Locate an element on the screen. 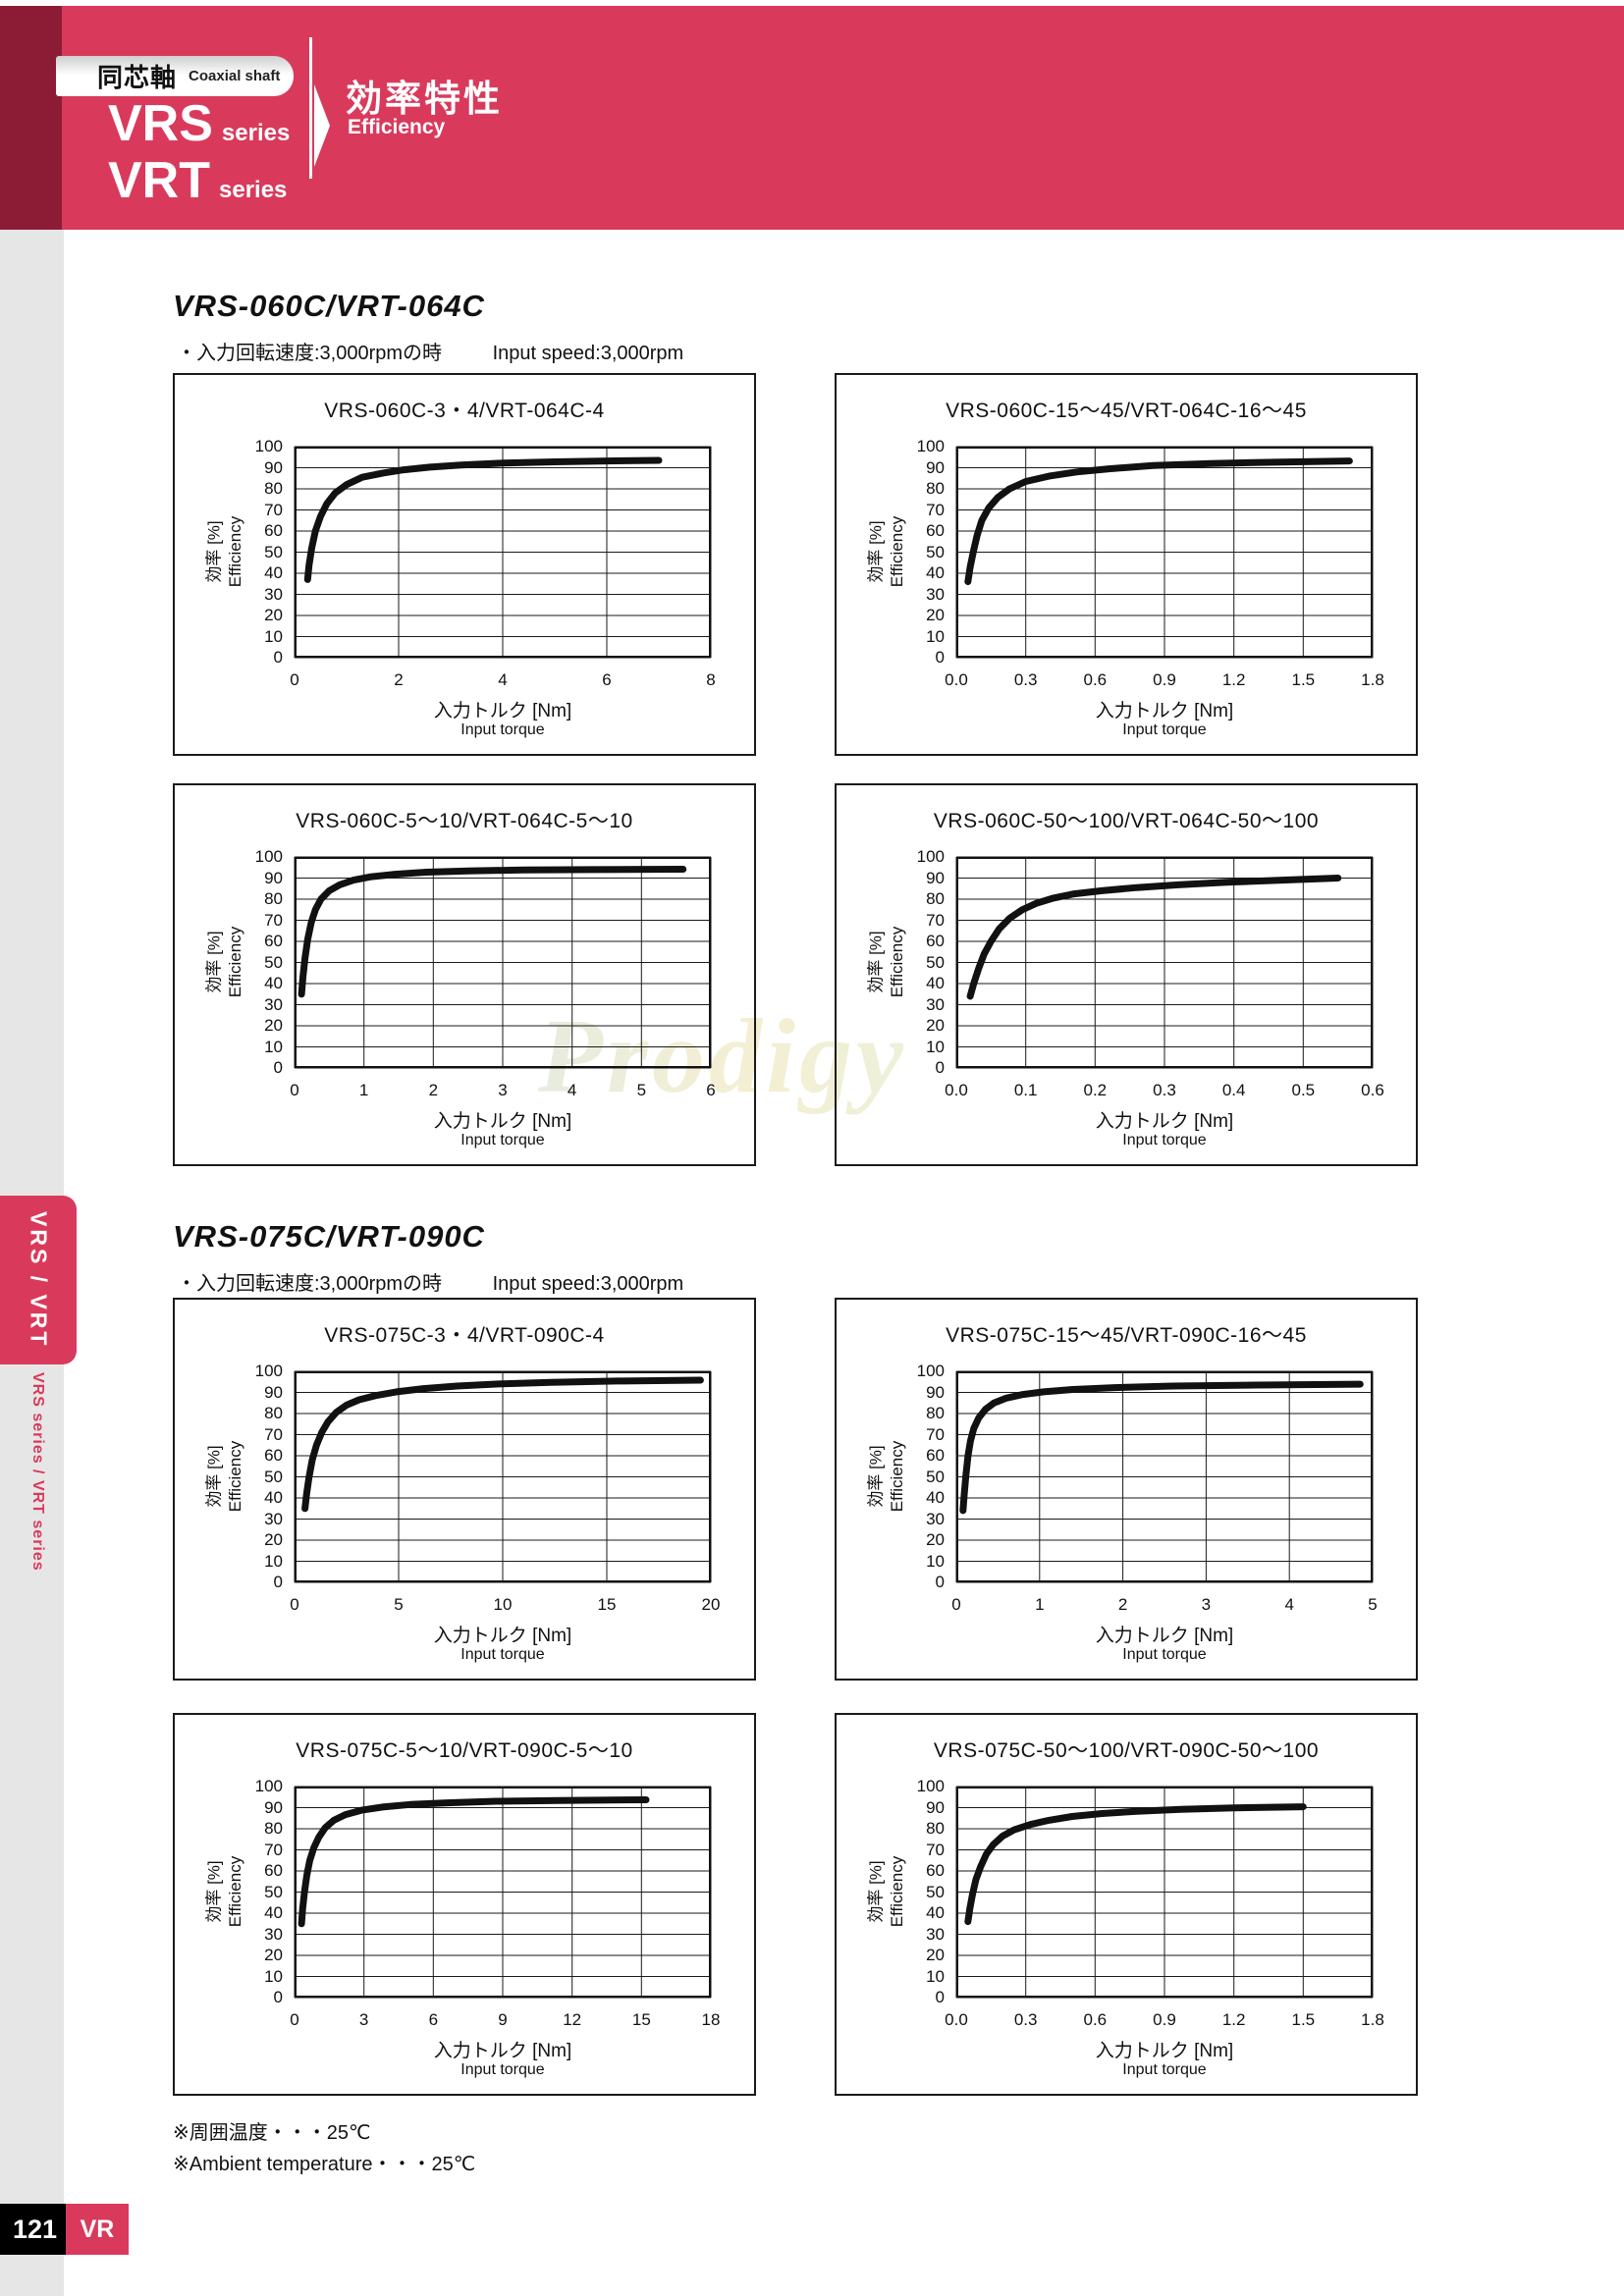 Image resolution: width=1624 pixels, height=2296 pixels. arrow-right-icon is located at coordinates (322, 126).